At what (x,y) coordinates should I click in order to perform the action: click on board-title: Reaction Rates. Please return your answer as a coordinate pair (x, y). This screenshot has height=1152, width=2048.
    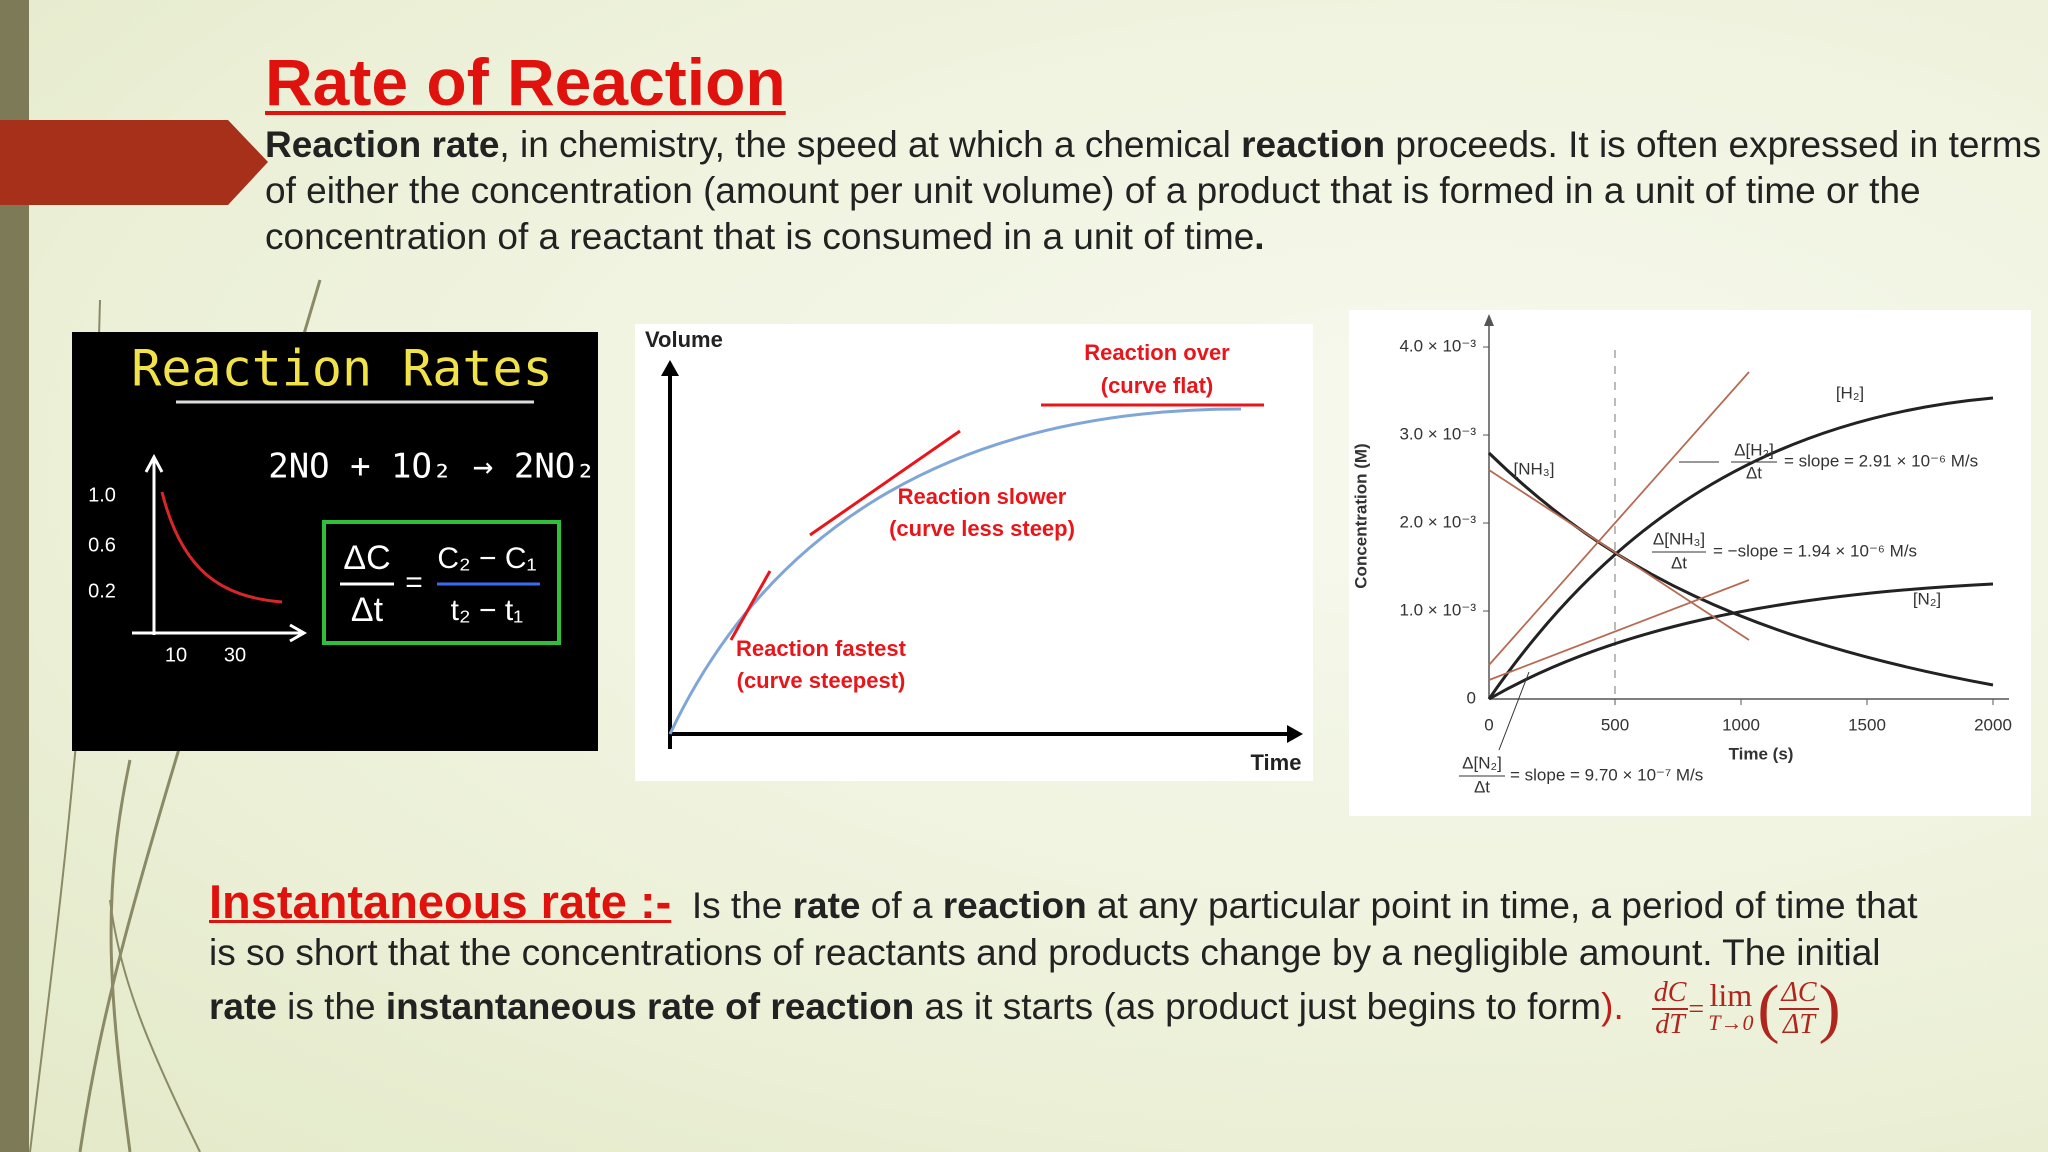
    Looking at the image, I should click on (341, 369).